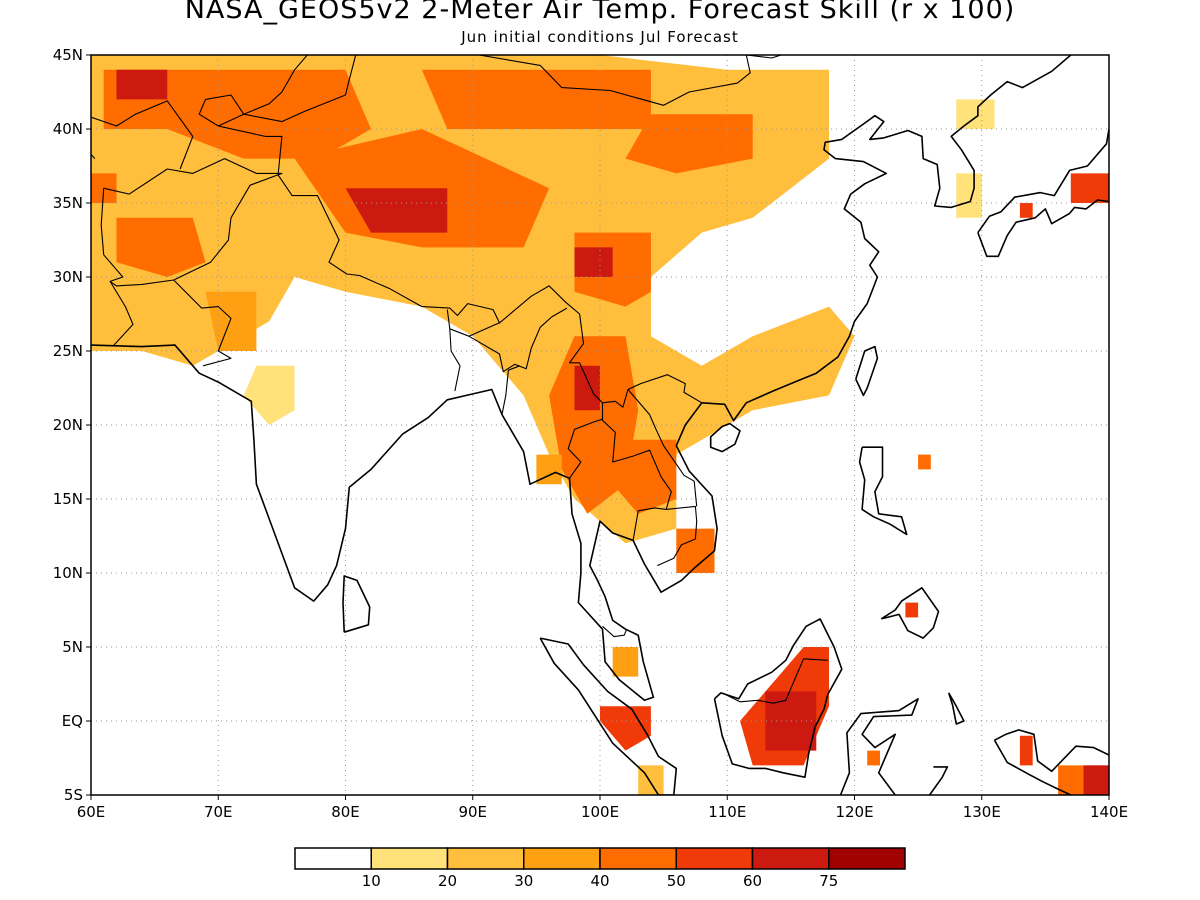 The width and height of the screenshot is (1200, 900). I want to click on colorbar-label: 75, so click(828, 881).